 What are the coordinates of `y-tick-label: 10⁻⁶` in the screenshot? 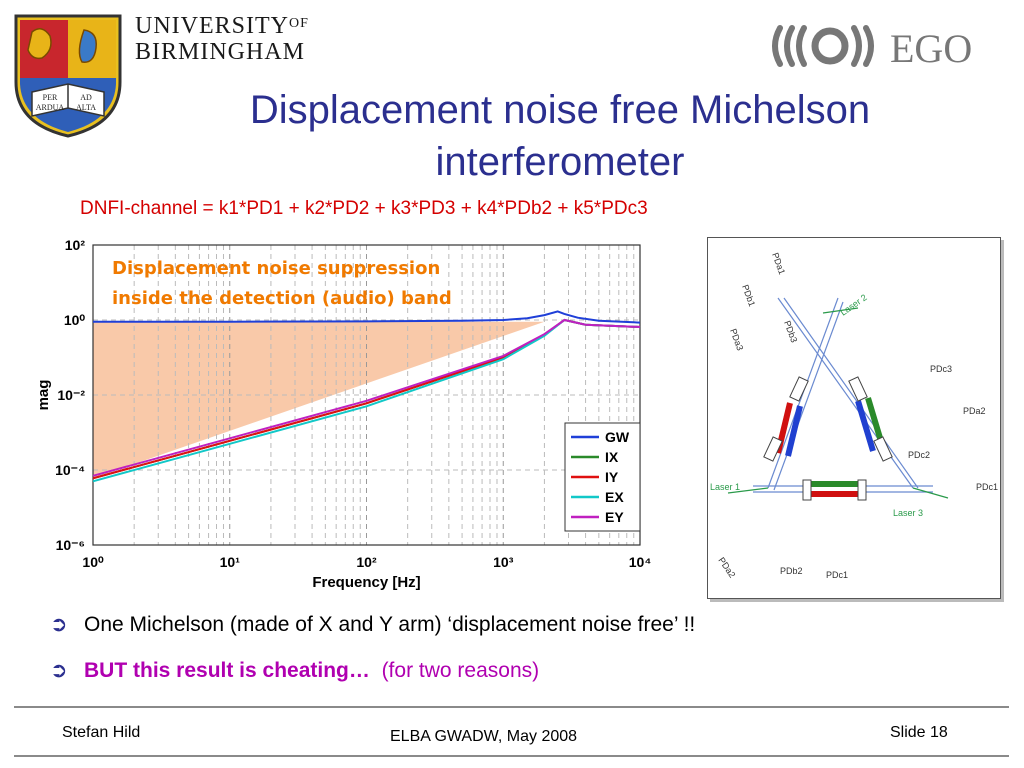 It's located at (70, 545).